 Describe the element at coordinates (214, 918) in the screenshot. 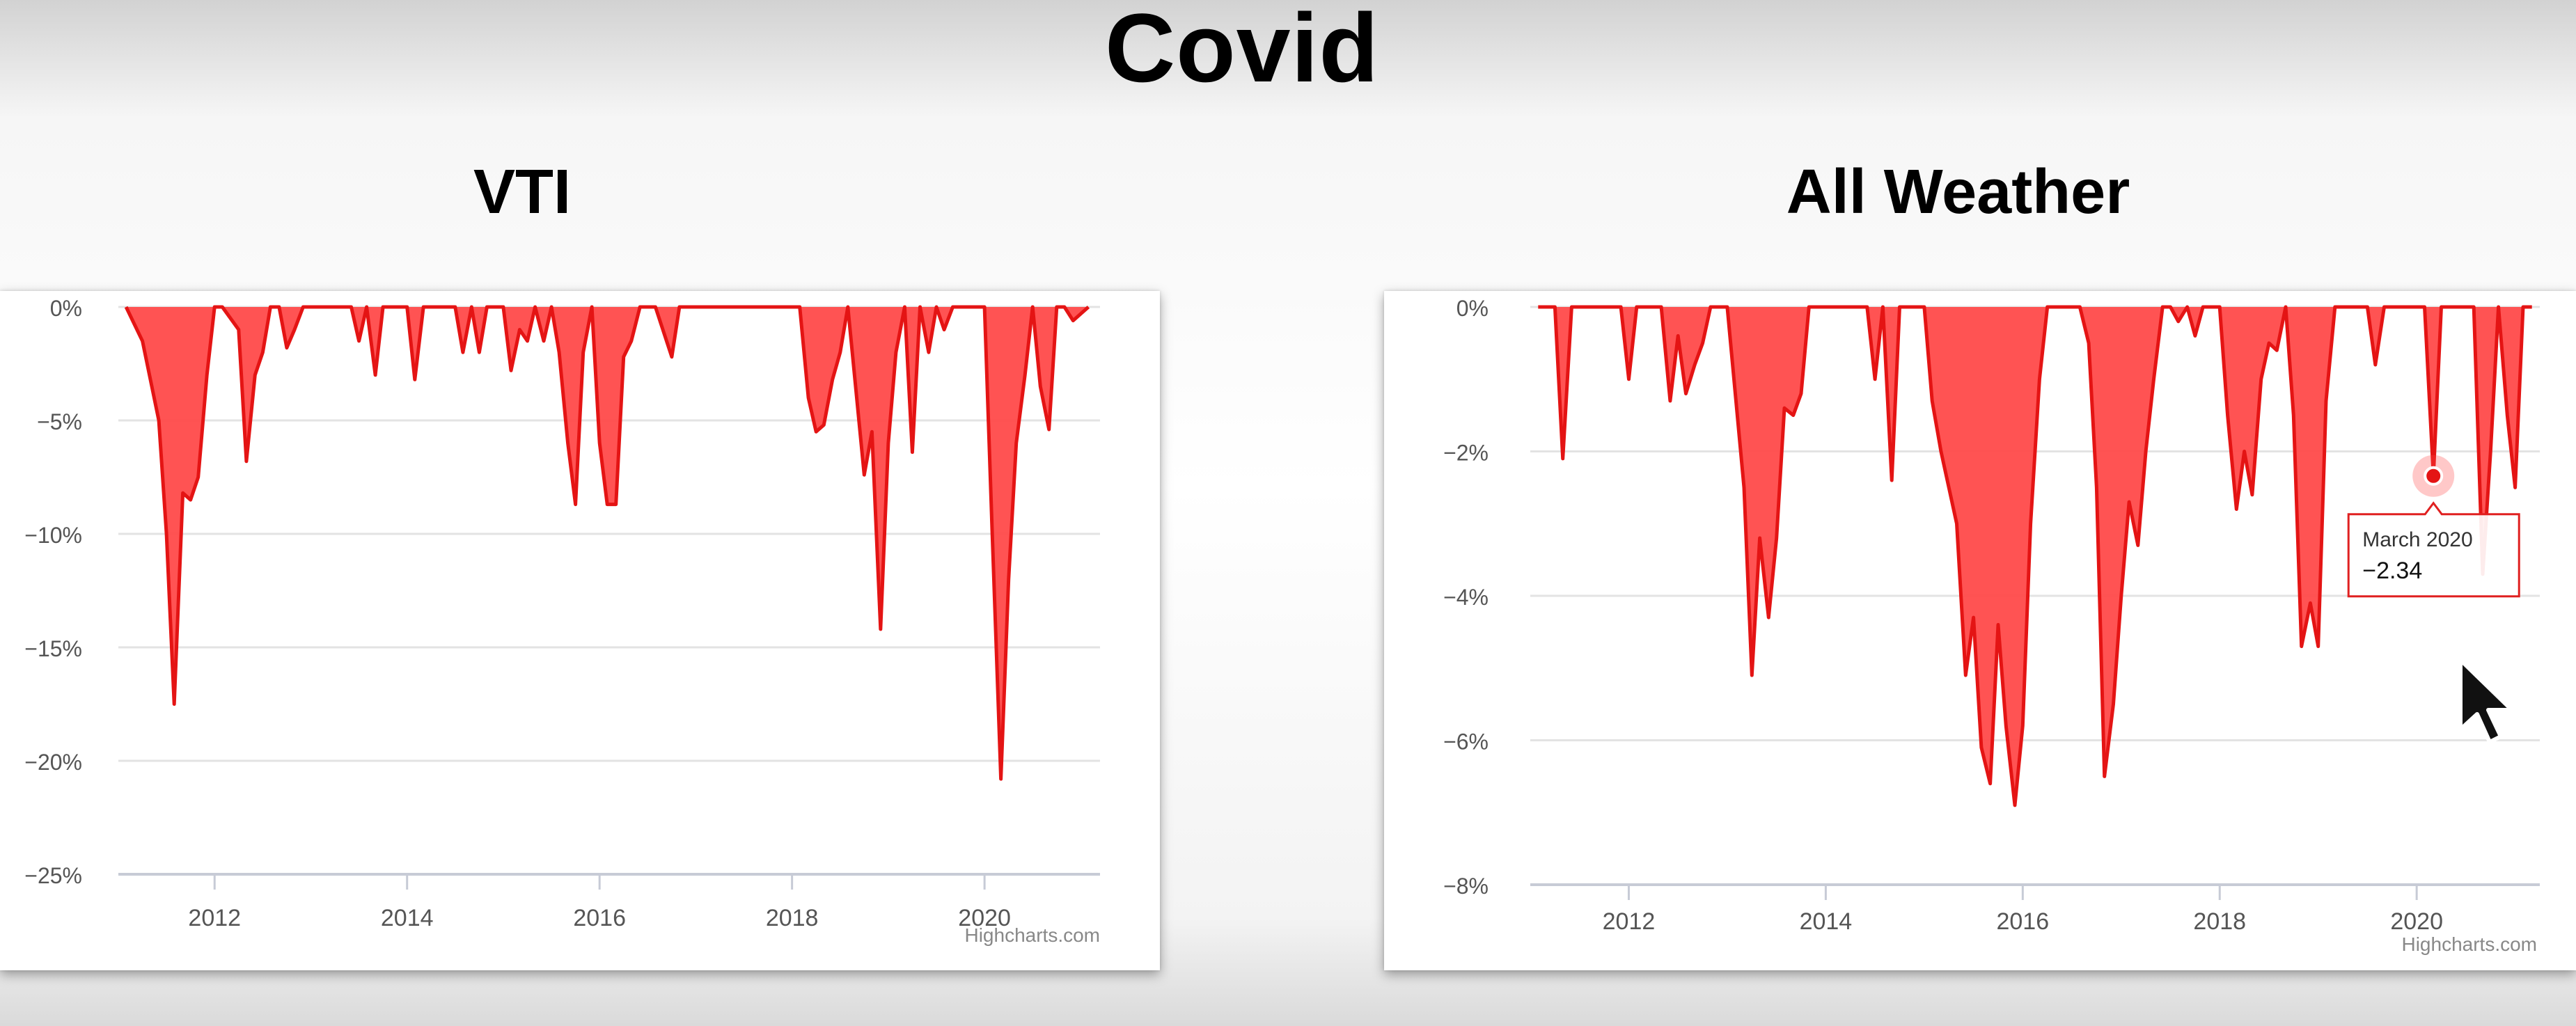

I see `vti-x-tick-label: 2012` at that location.